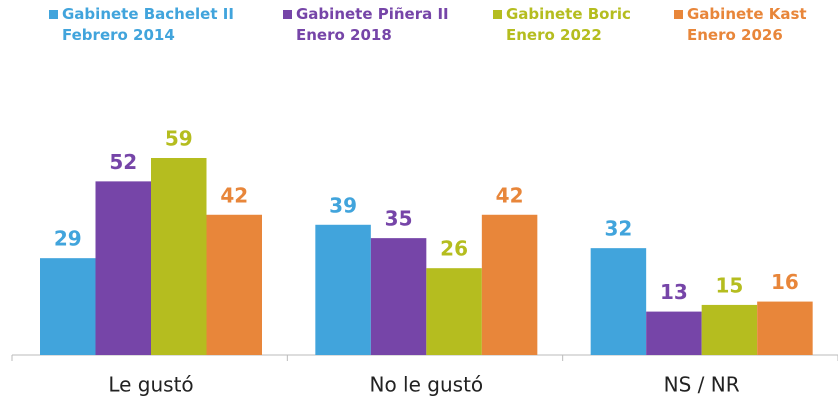 The height and width of the screenshot is (404, 838). What do you see at coordinates (454, 249) in the screenshot?
I see `value-label: 26` at bounding box center [454, 249].